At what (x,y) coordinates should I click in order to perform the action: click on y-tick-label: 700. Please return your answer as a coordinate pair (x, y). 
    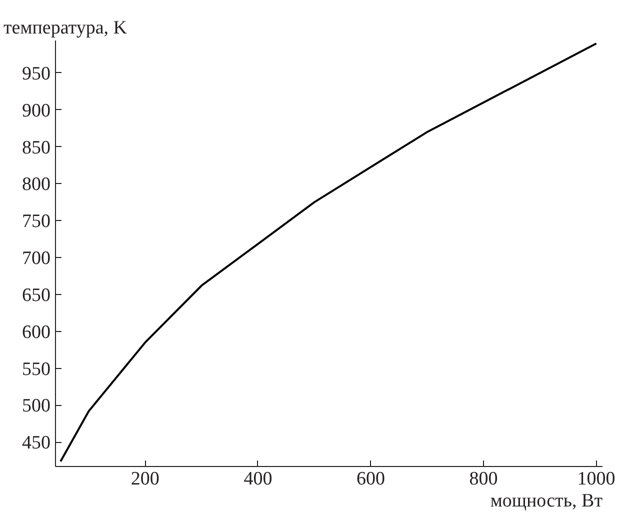
    Looking at the image, I should click on (36, 259).